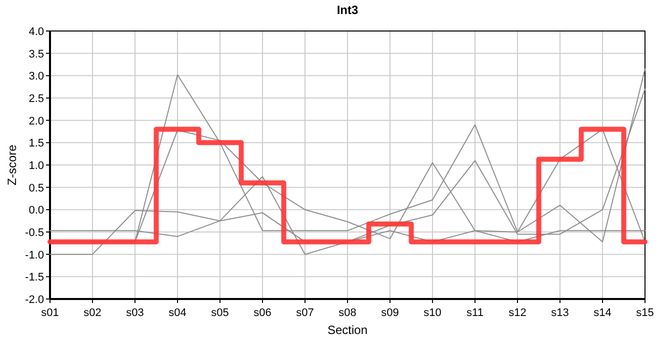  I want to click on x-tick-label: s11, so click(475, 313).